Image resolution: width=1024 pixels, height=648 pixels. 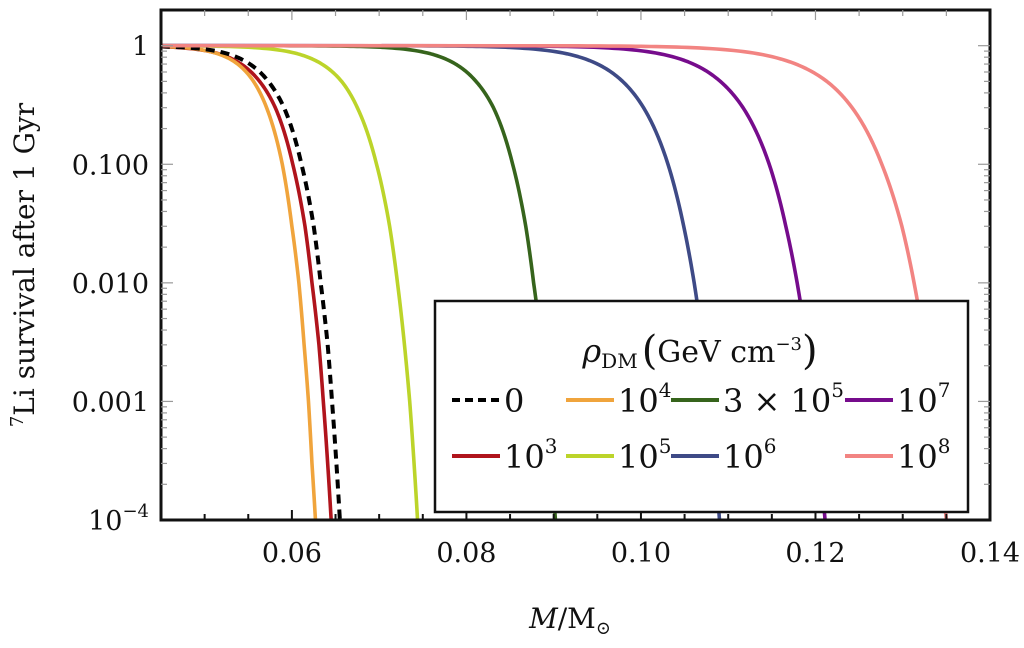 What do you see at coordinates (105, 521) in the screenshot?
I see `y-tick-label-base: 10` at bounding box center [105, 521].